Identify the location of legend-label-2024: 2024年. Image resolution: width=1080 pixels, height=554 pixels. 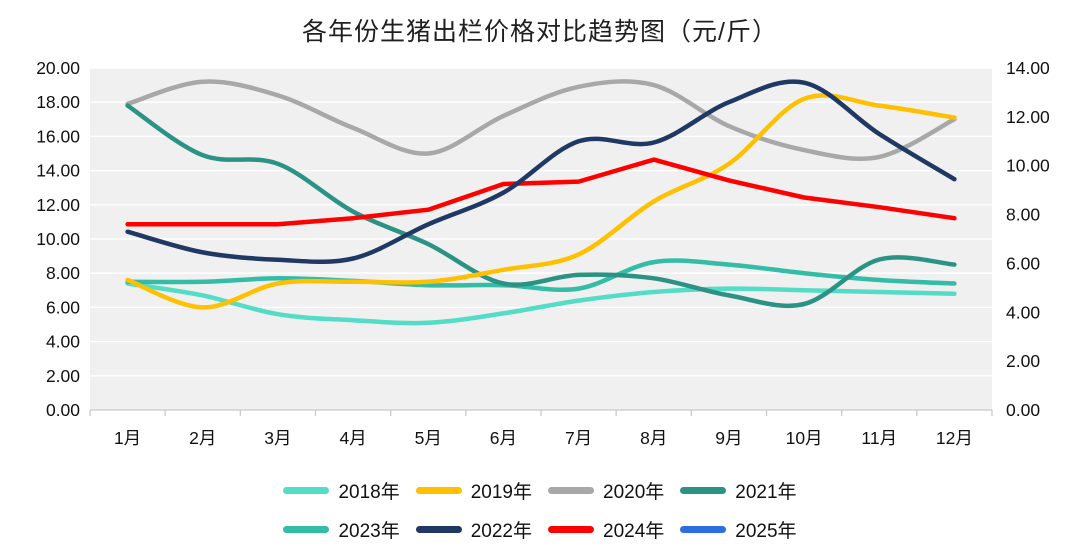
(634, 531).